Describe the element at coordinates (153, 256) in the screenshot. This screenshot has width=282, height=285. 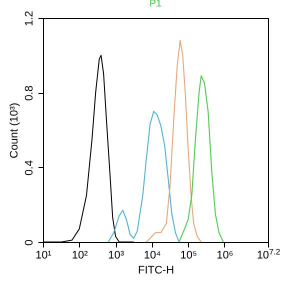
I see `x-tick-label: 10⁴` at that location.